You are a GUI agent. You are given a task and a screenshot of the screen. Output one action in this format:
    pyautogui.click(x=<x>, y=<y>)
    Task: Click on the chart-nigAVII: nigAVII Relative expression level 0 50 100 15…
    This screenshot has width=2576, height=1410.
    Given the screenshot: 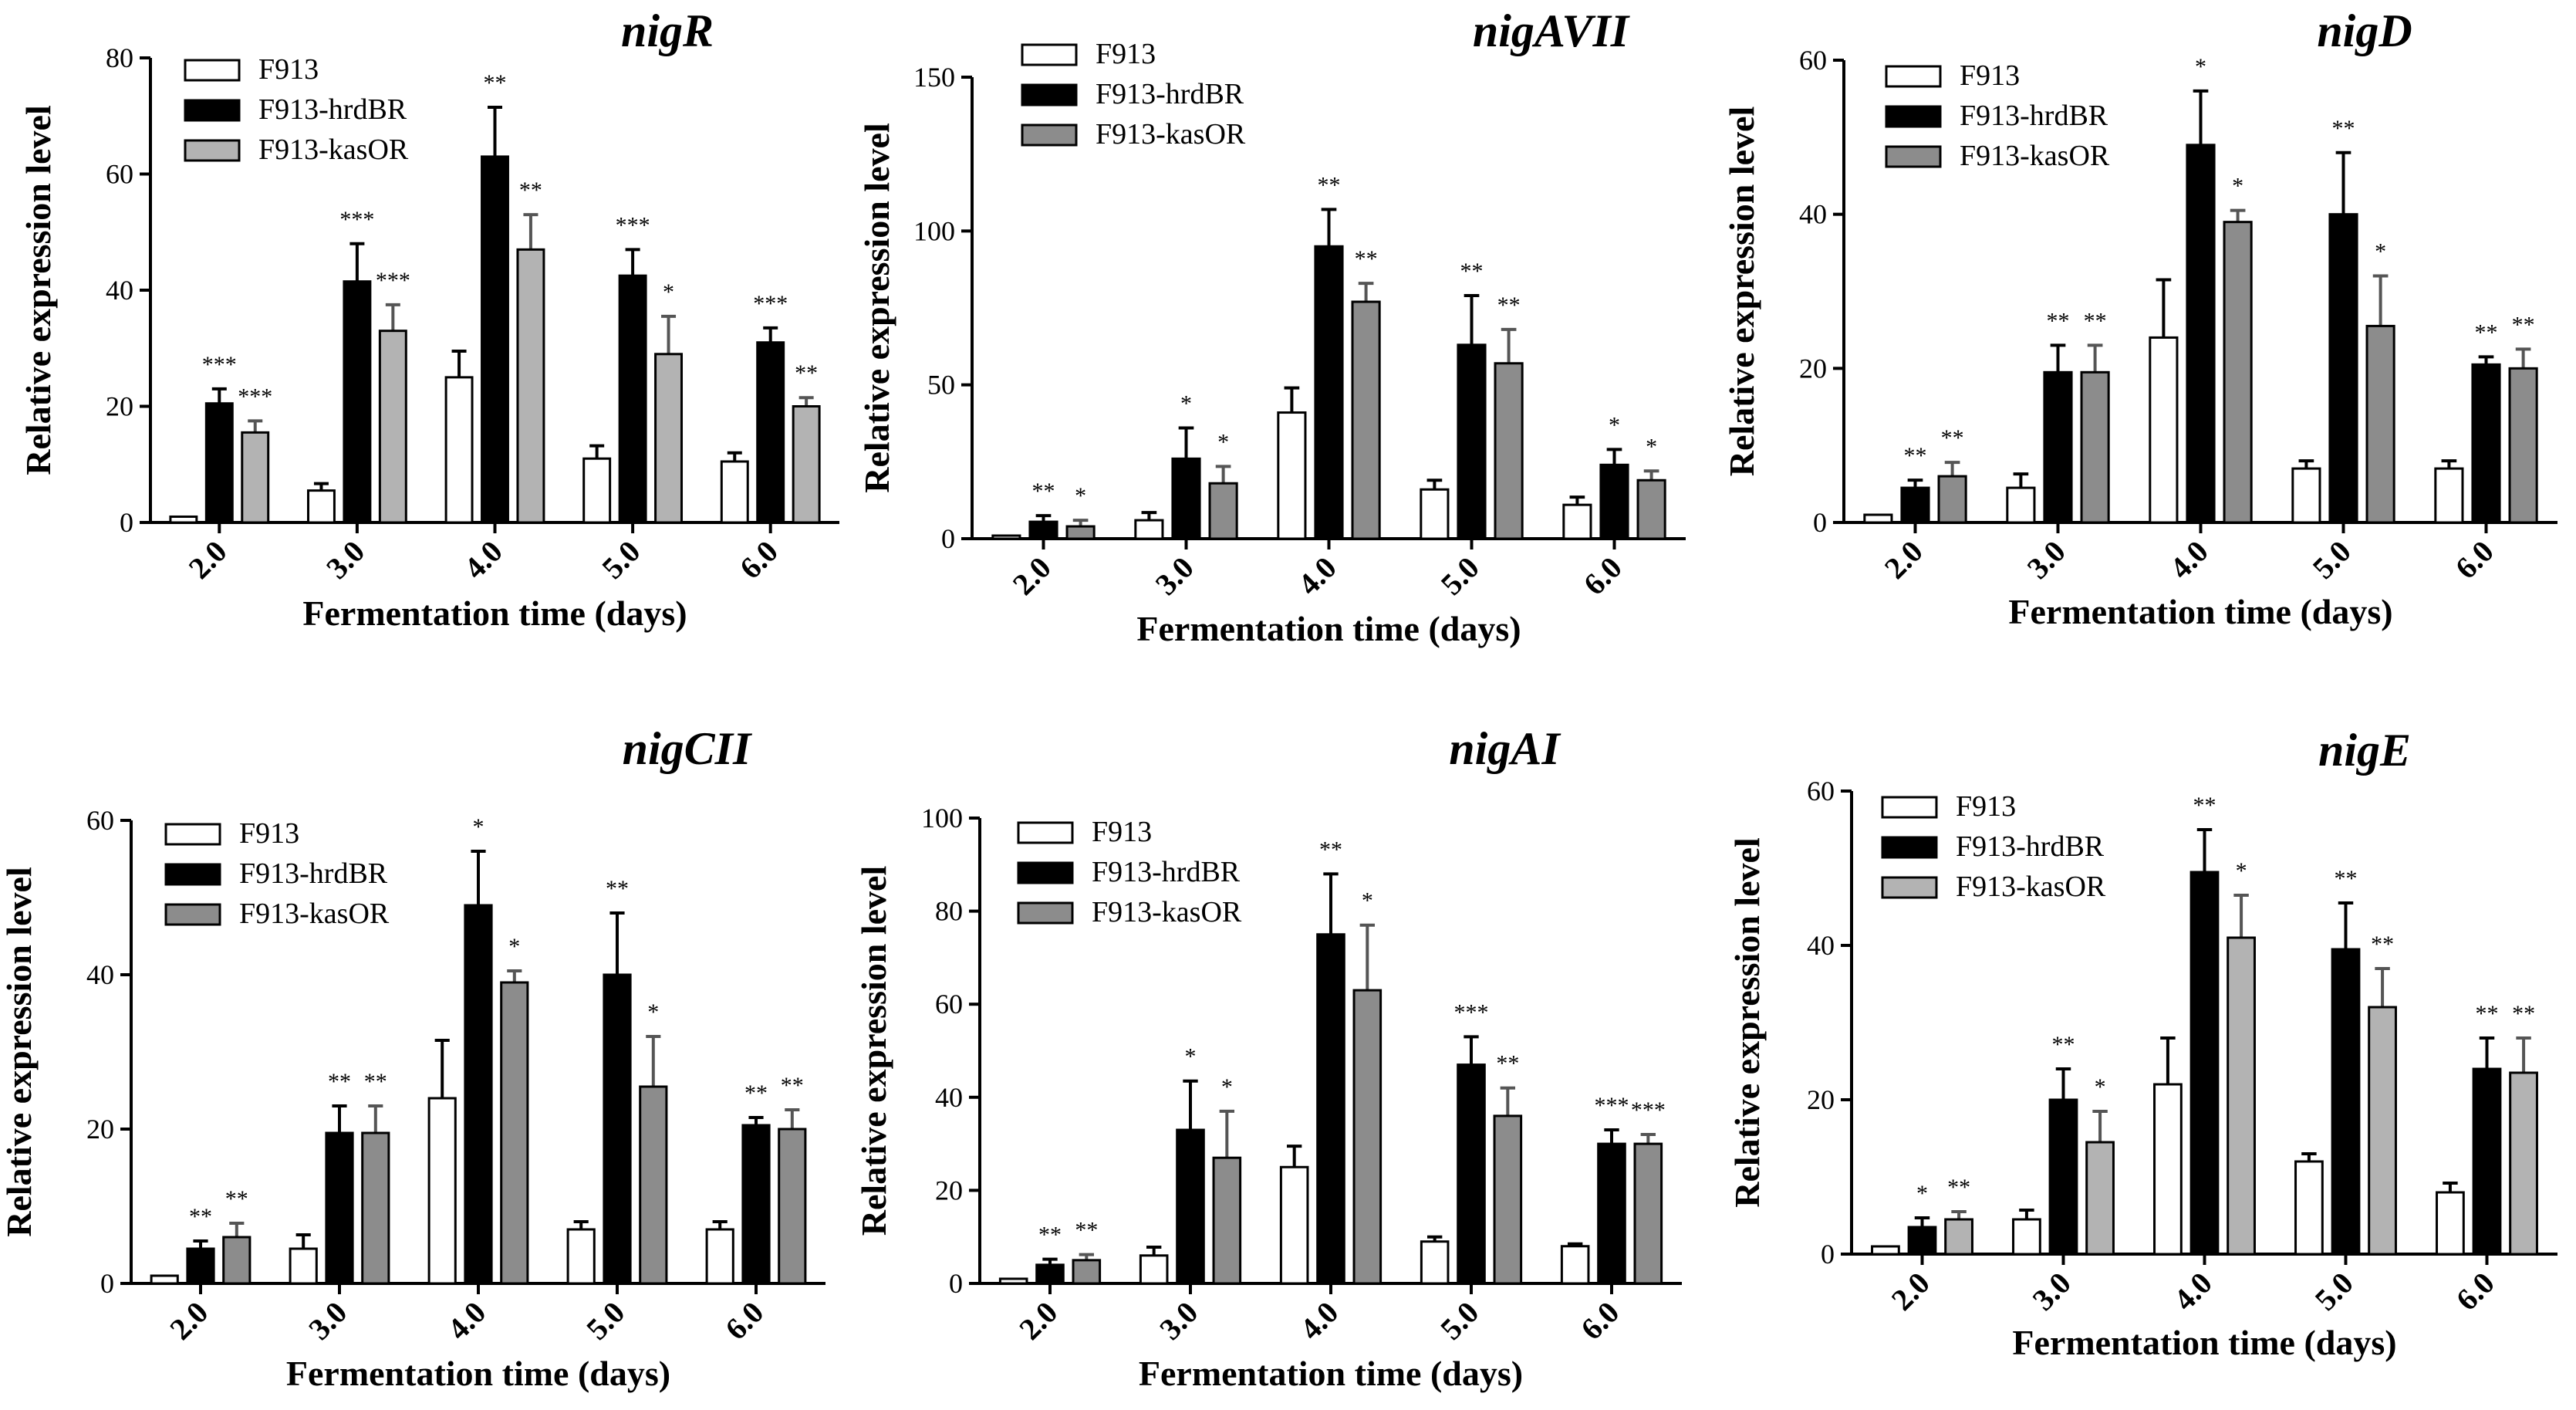 What is the action you would take?
    pyautogui.click(x=1271, y=326)
    